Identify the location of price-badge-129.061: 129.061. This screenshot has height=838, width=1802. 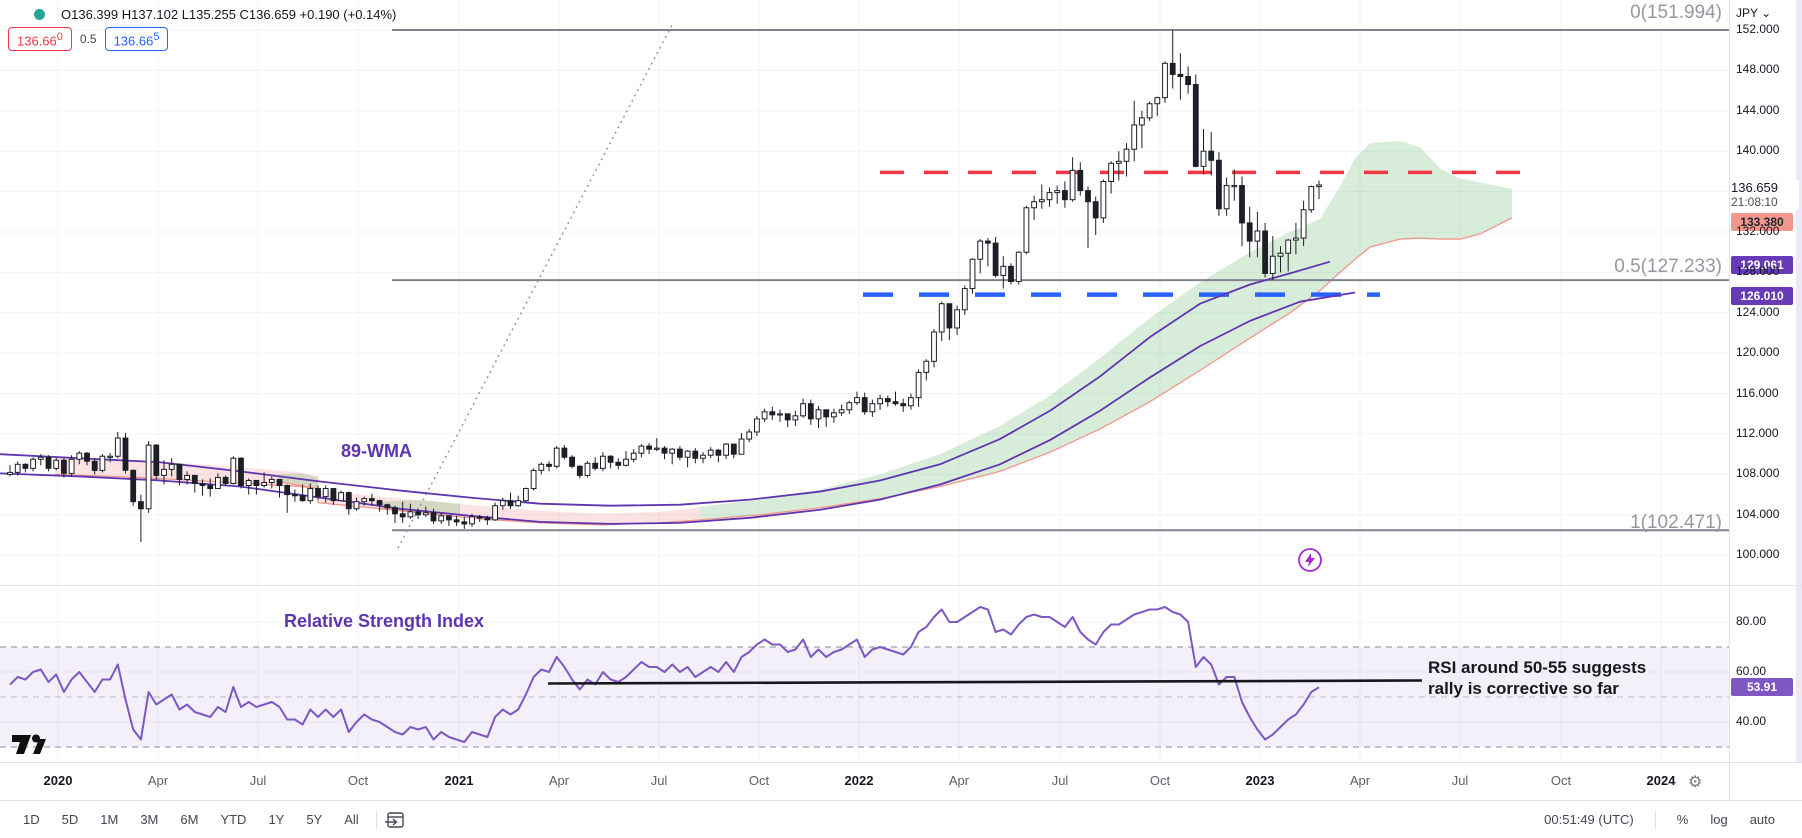
(1762, 265).